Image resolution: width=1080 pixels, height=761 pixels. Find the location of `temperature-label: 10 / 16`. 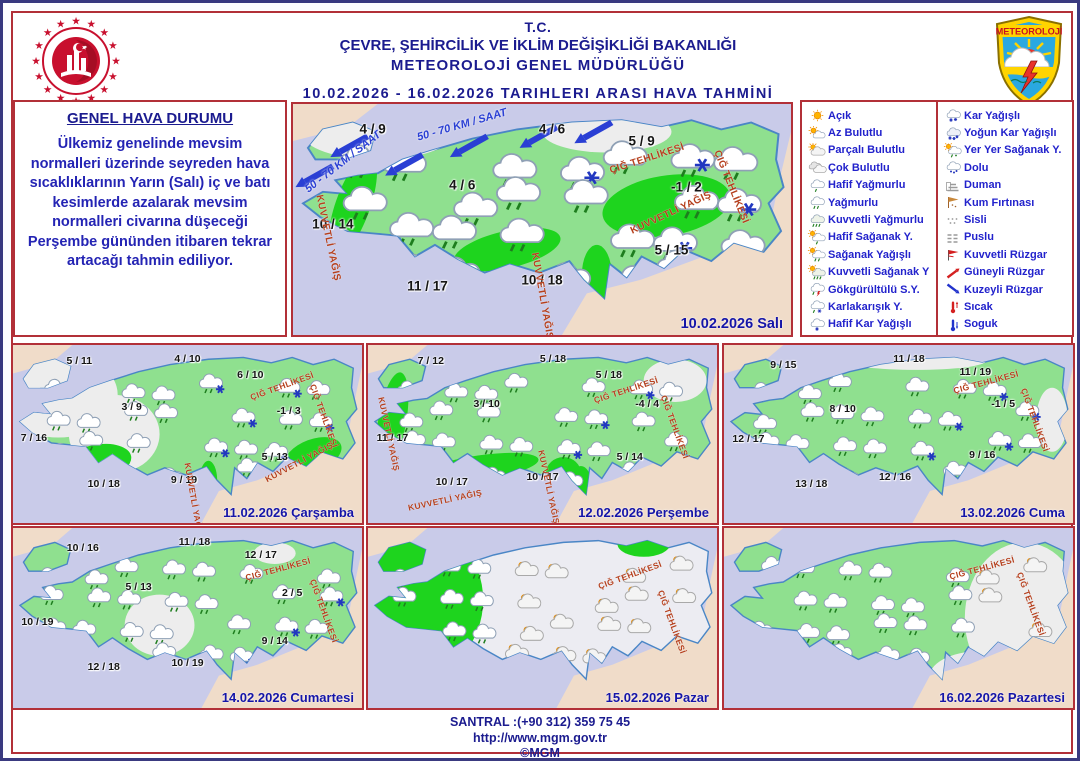

temperature-label: 10 / 16 is located at coordinates (82, 547).